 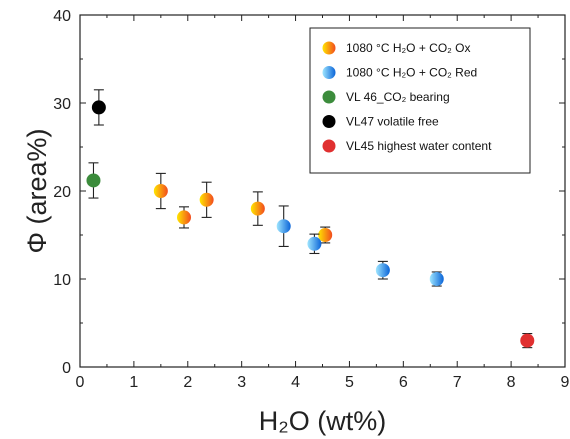 I want to click on x-tick-label: 2, so click(x=187, y=382).